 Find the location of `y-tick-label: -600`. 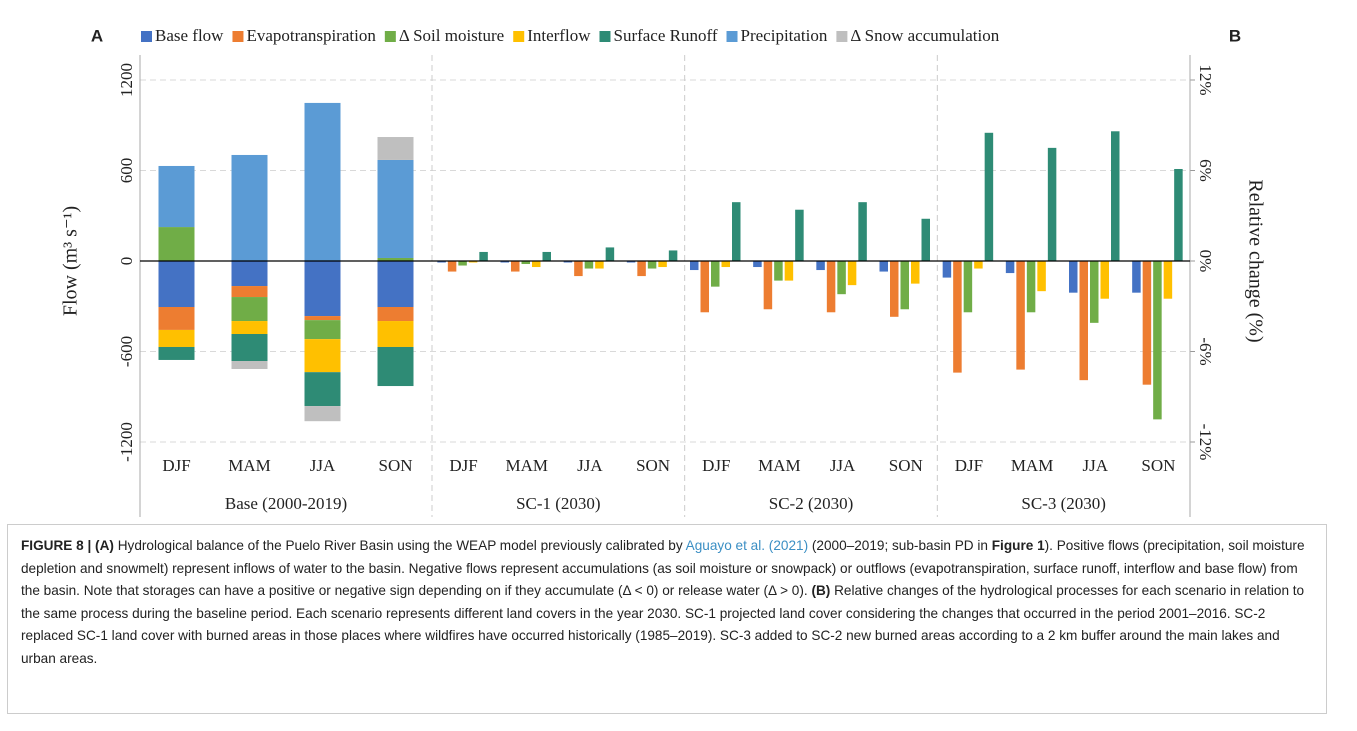

y-tick-label: -600 is located at coordinates (126, 351).